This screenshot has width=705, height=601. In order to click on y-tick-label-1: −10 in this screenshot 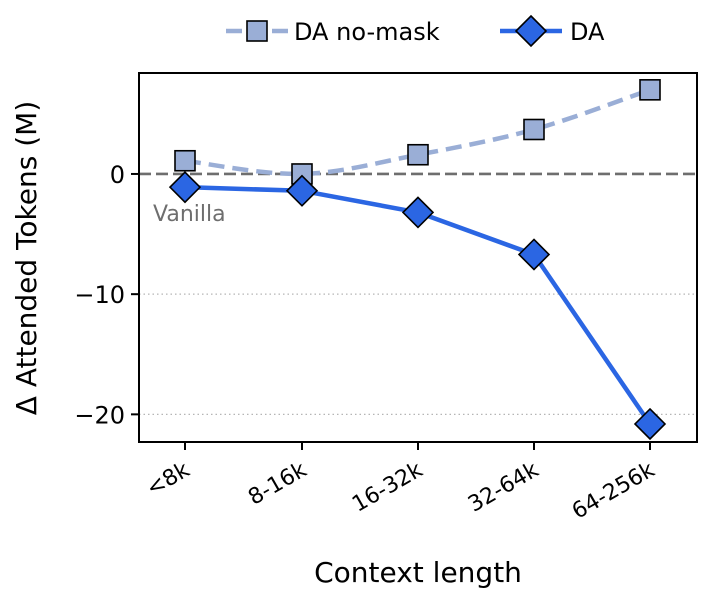, I will do `click(99, 295)`.